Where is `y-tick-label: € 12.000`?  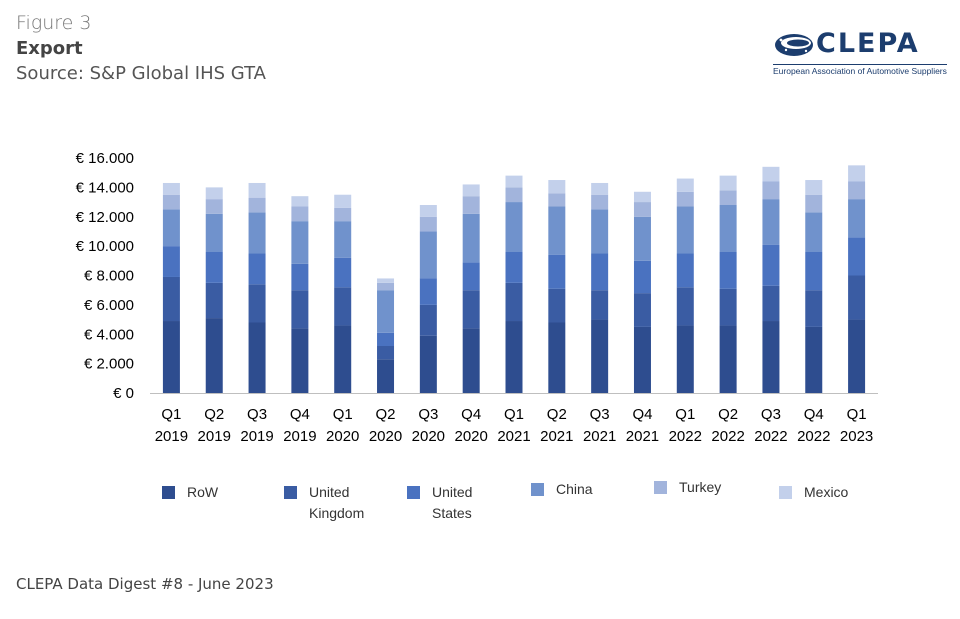 y-tick-label: € 12.000 is located at coordinates (105, 217).